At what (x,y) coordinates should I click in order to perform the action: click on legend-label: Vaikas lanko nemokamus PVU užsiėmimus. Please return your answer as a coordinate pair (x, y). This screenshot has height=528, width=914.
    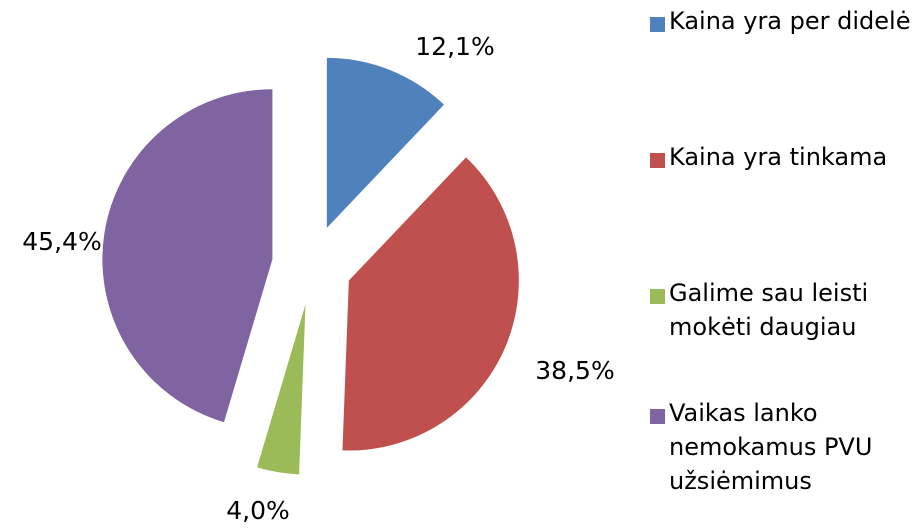
    Looking at the image, I should click on (771, 447).